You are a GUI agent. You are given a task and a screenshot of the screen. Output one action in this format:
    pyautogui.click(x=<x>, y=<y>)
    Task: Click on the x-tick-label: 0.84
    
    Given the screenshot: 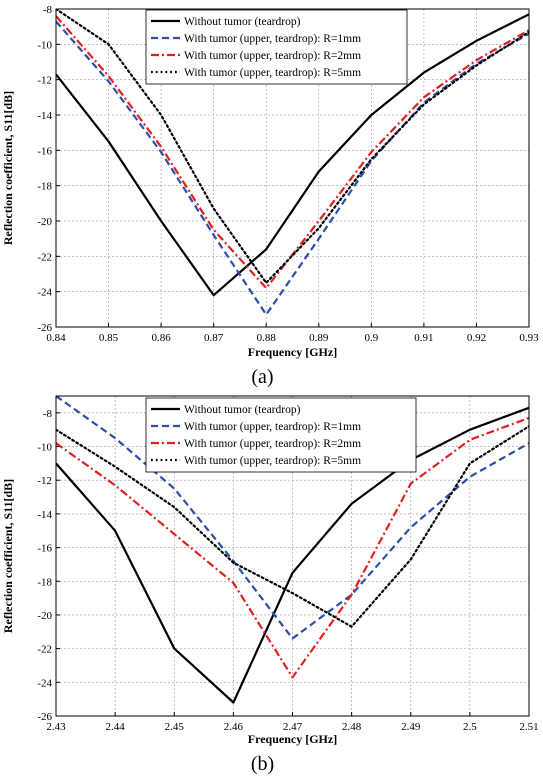 What is the action you would take?
    pyautogui.click(x=56, y=338)
    